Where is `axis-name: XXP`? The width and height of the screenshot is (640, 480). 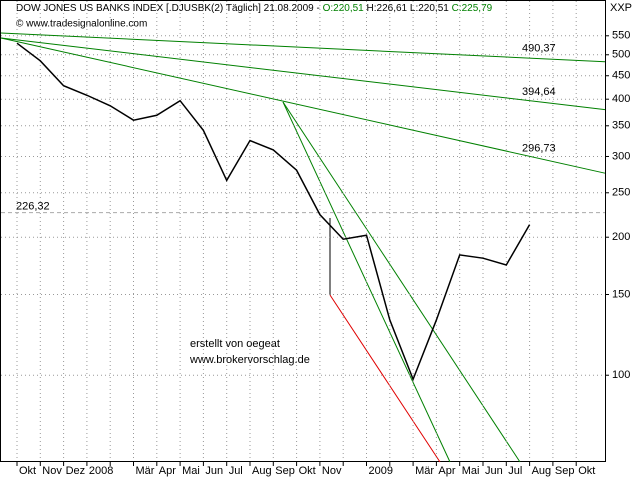 axis-name: XXP is located at coordinates (621, 8).